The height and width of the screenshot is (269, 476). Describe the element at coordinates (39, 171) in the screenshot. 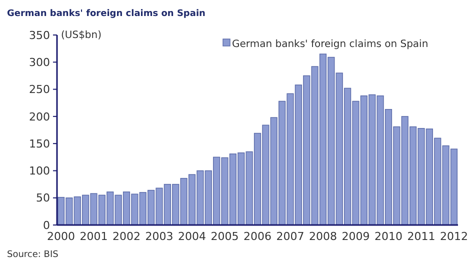

I see `y-tick-label: 100` at that location.